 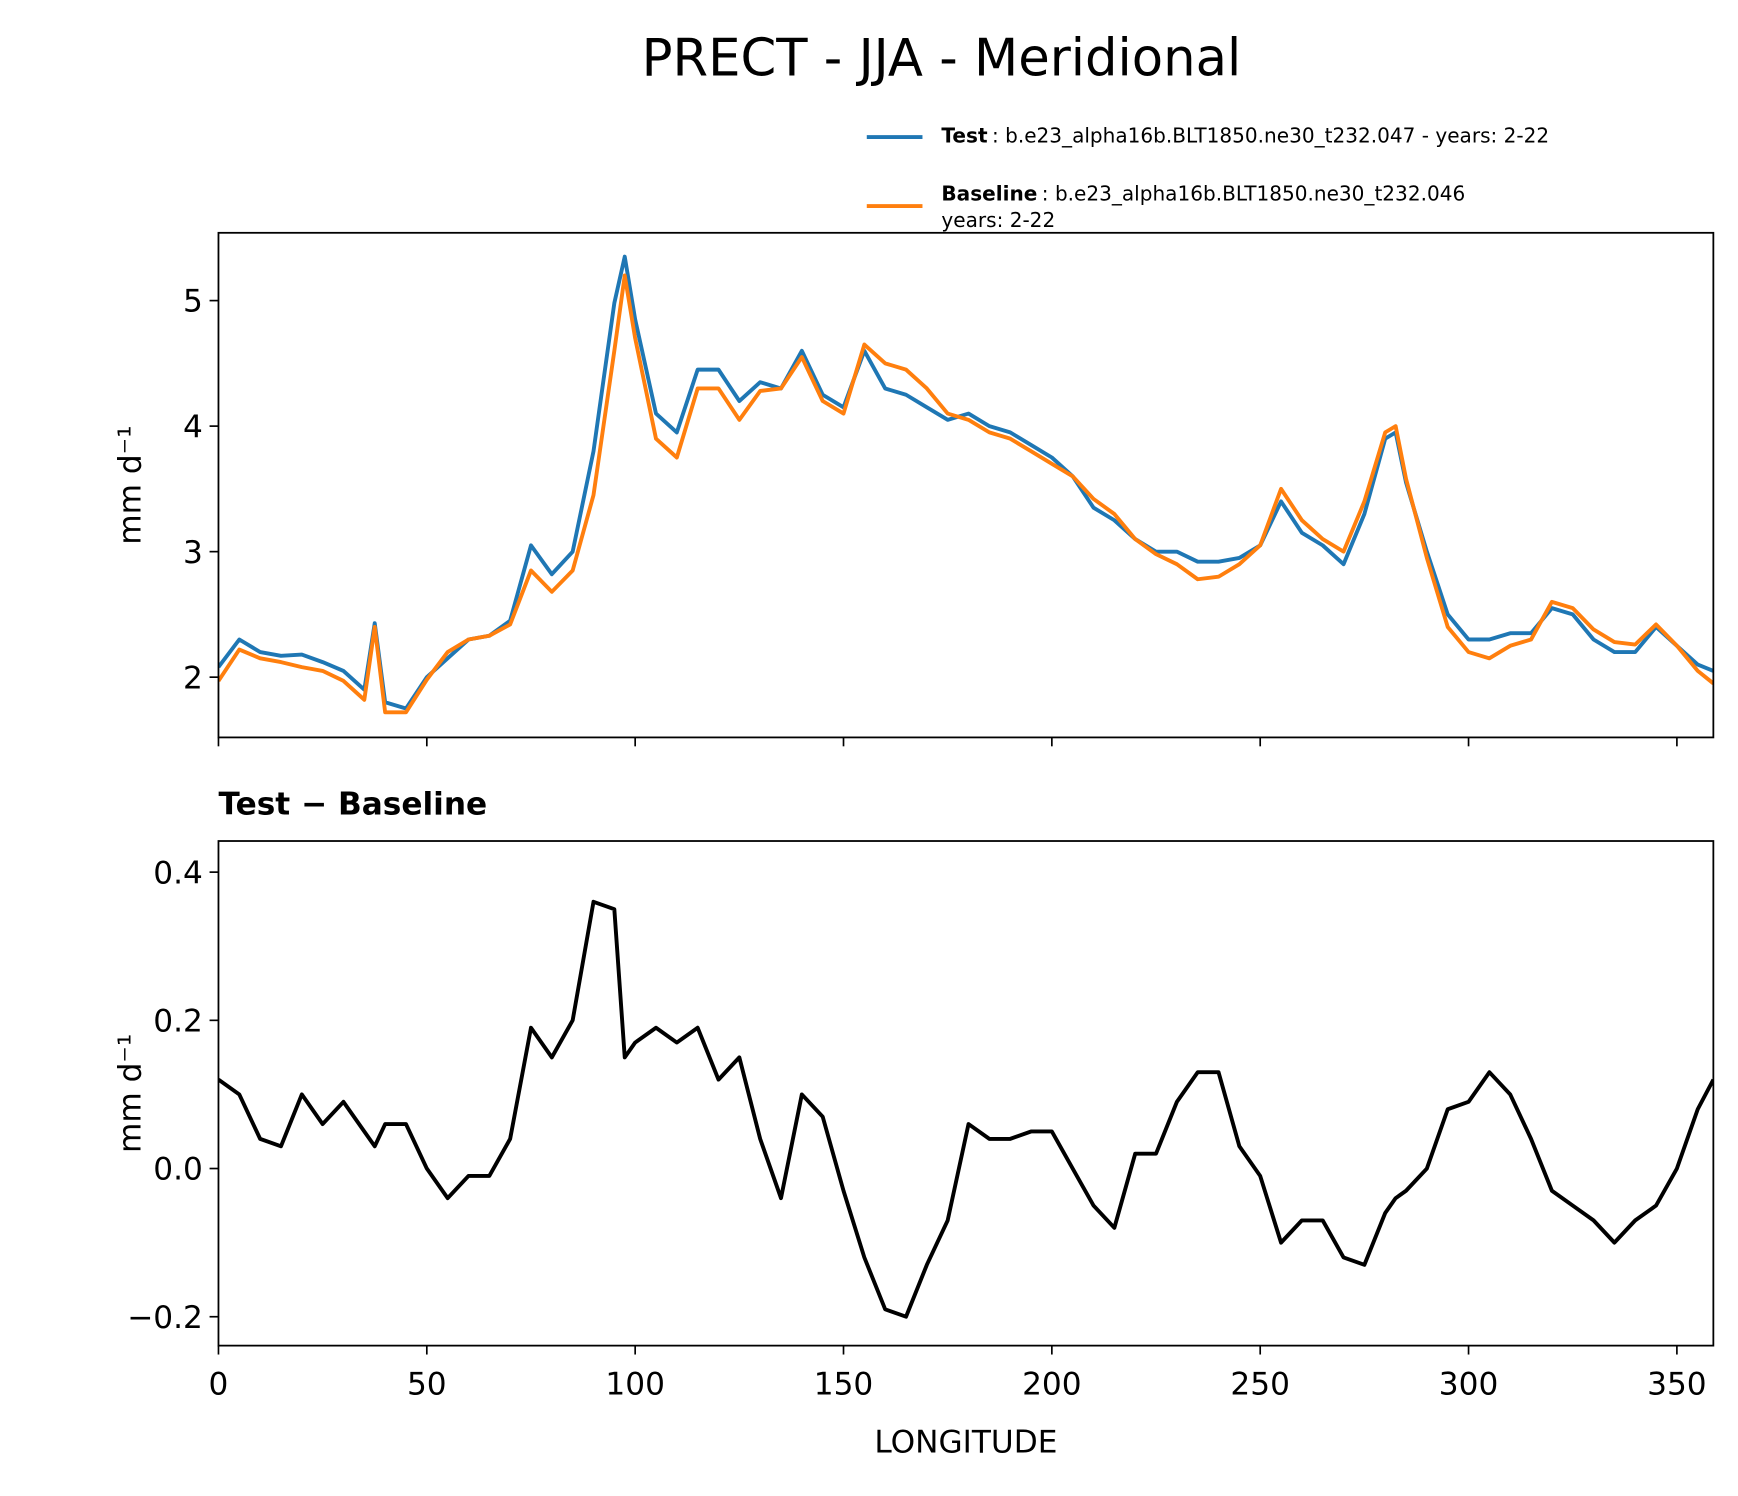 What do you see at coordinates (178, 1021) in the screenshot?
I see `y-tick-label: 0.2` at bounding box center [178, 1021].